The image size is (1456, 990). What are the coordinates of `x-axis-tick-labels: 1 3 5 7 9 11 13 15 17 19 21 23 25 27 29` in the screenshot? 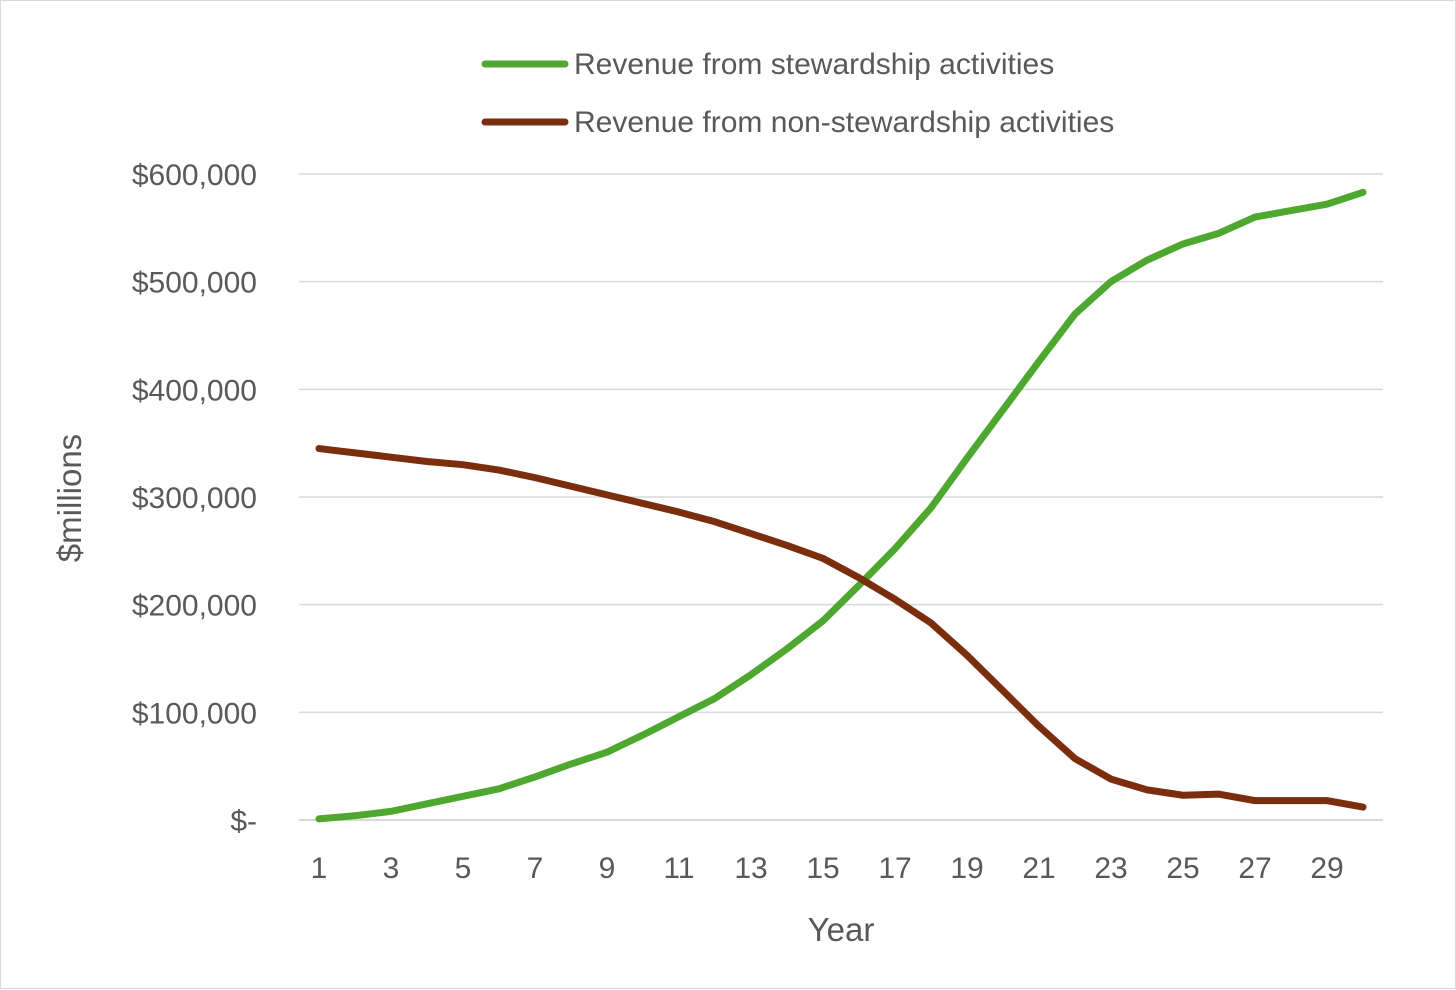 It's located at (827, 868).